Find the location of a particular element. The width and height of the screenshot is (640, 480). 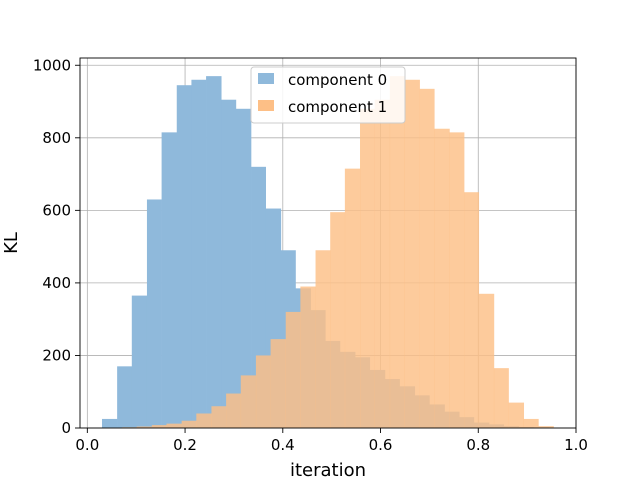

y-tick-label-0: 0 is located at coordinates (66, 428).